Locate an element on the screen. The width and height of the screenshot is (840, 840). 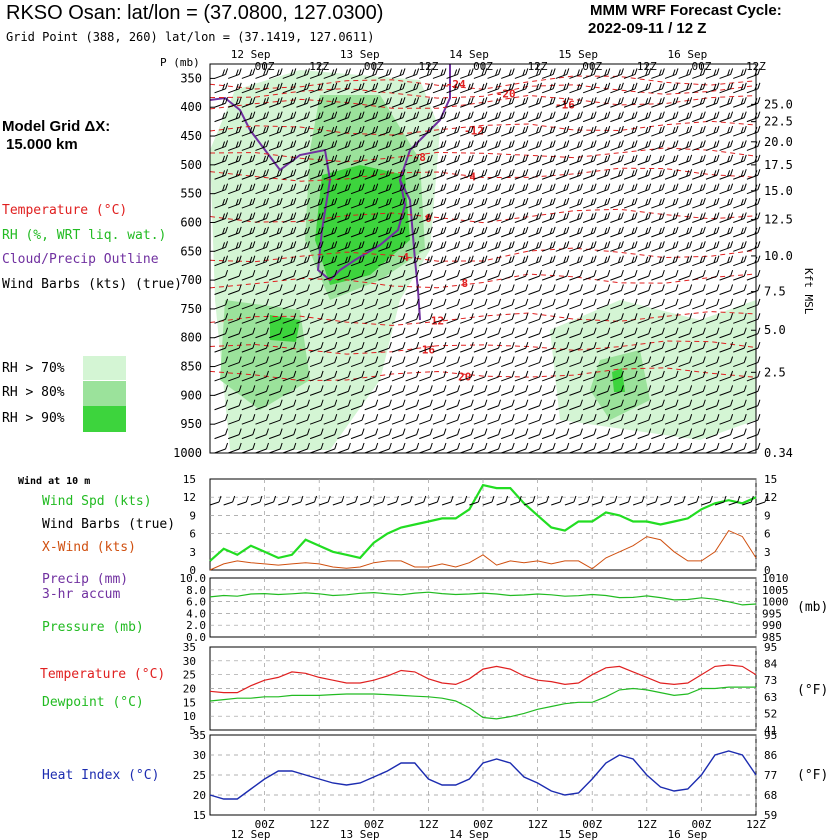
legend-wind: Wind Barbs (kts) (true) is located at coordinates (92, 284).